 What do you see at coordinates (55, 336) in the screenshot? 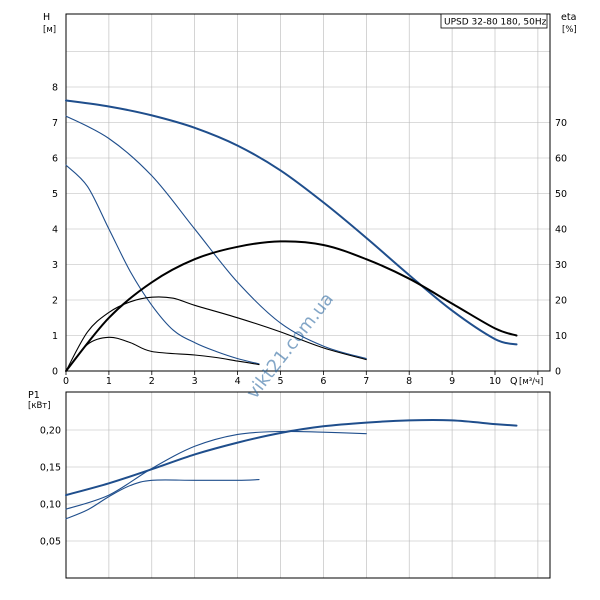
I see `y-left-tick-label: 1` at bounding box center [55, 336].